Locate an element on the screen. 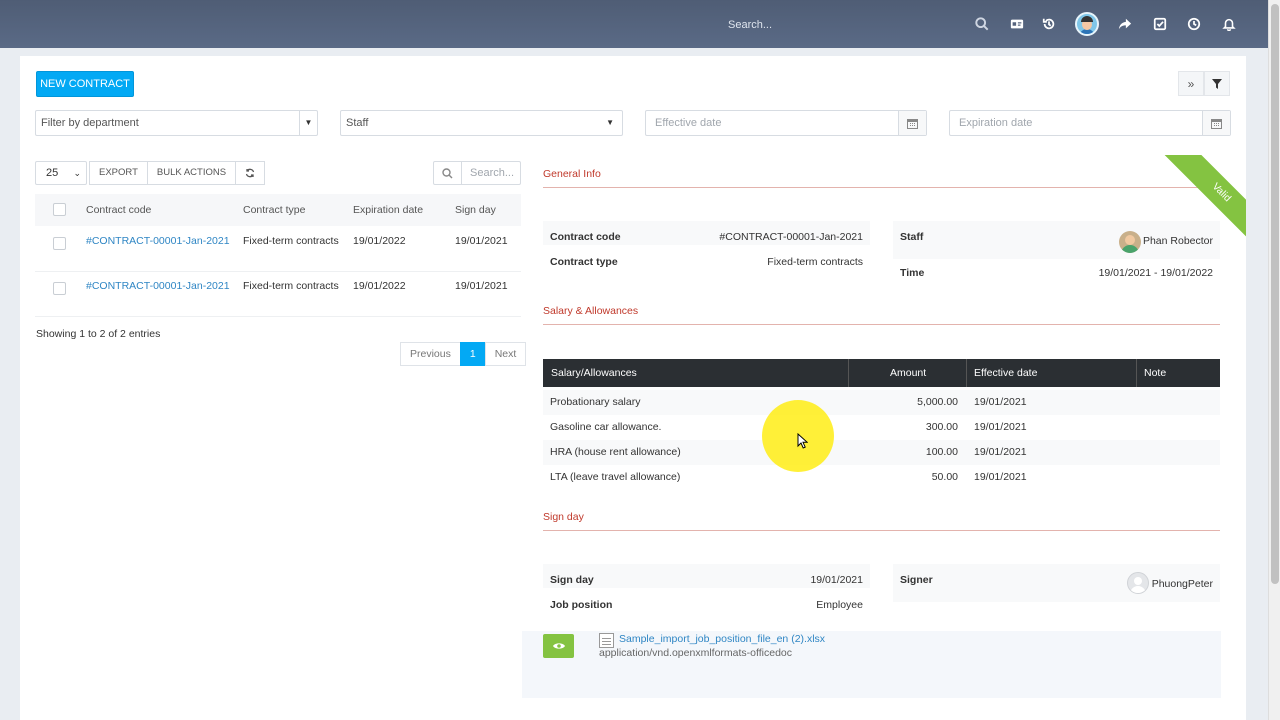  chevron-down-icon: ⌄ is located at coordinates (77, 173).